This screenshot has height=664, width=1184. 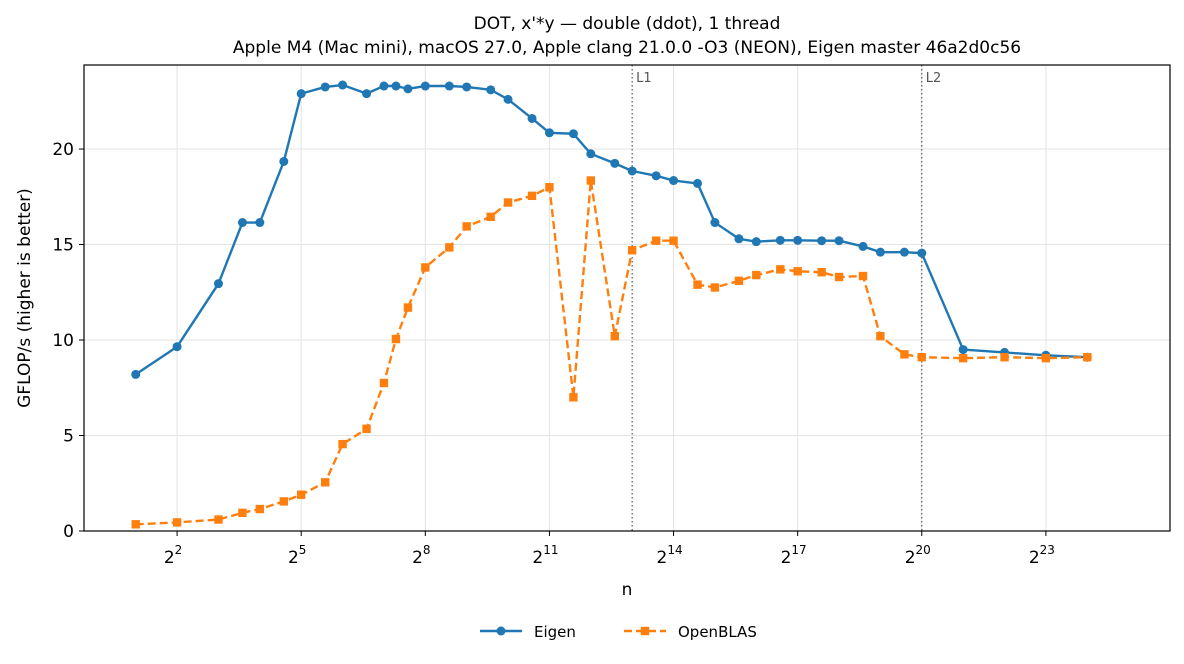 I want to click on reference-line-label: L2, so click(x=934, y=78).